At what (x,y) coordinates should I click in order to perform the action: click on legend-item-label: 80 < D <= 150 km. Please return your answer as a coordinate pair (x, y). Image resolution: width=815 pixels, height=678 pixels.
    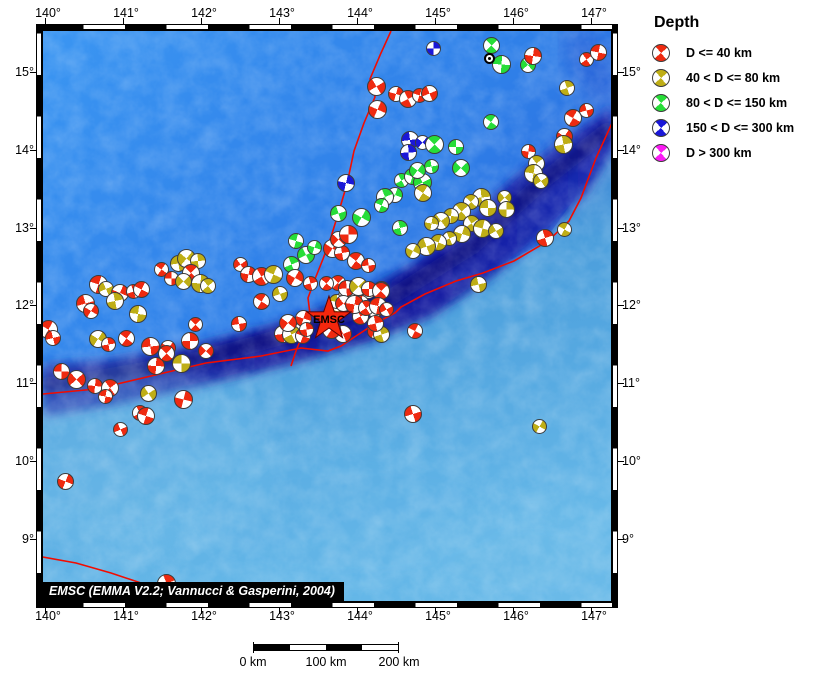
    Looking at the image, I should click on (737, 102).